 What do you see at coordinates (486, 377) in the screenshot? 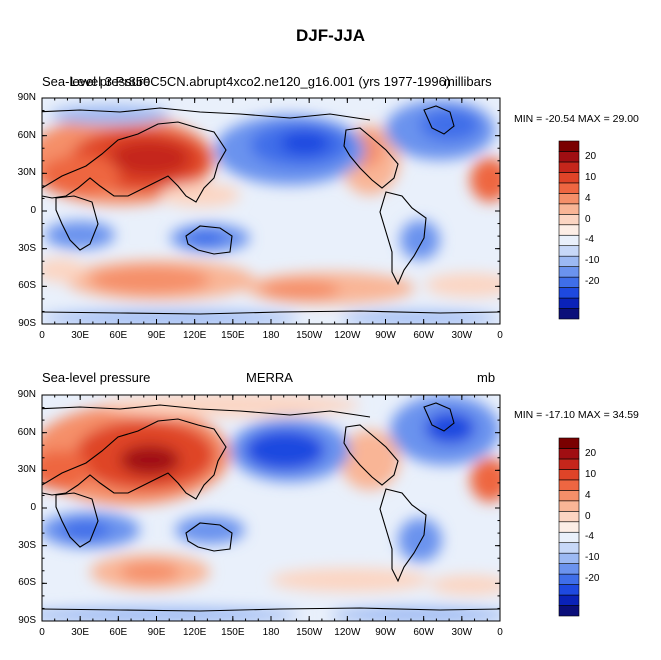
I see `panel2-units-label: mb` at bounding box center [486, 377].